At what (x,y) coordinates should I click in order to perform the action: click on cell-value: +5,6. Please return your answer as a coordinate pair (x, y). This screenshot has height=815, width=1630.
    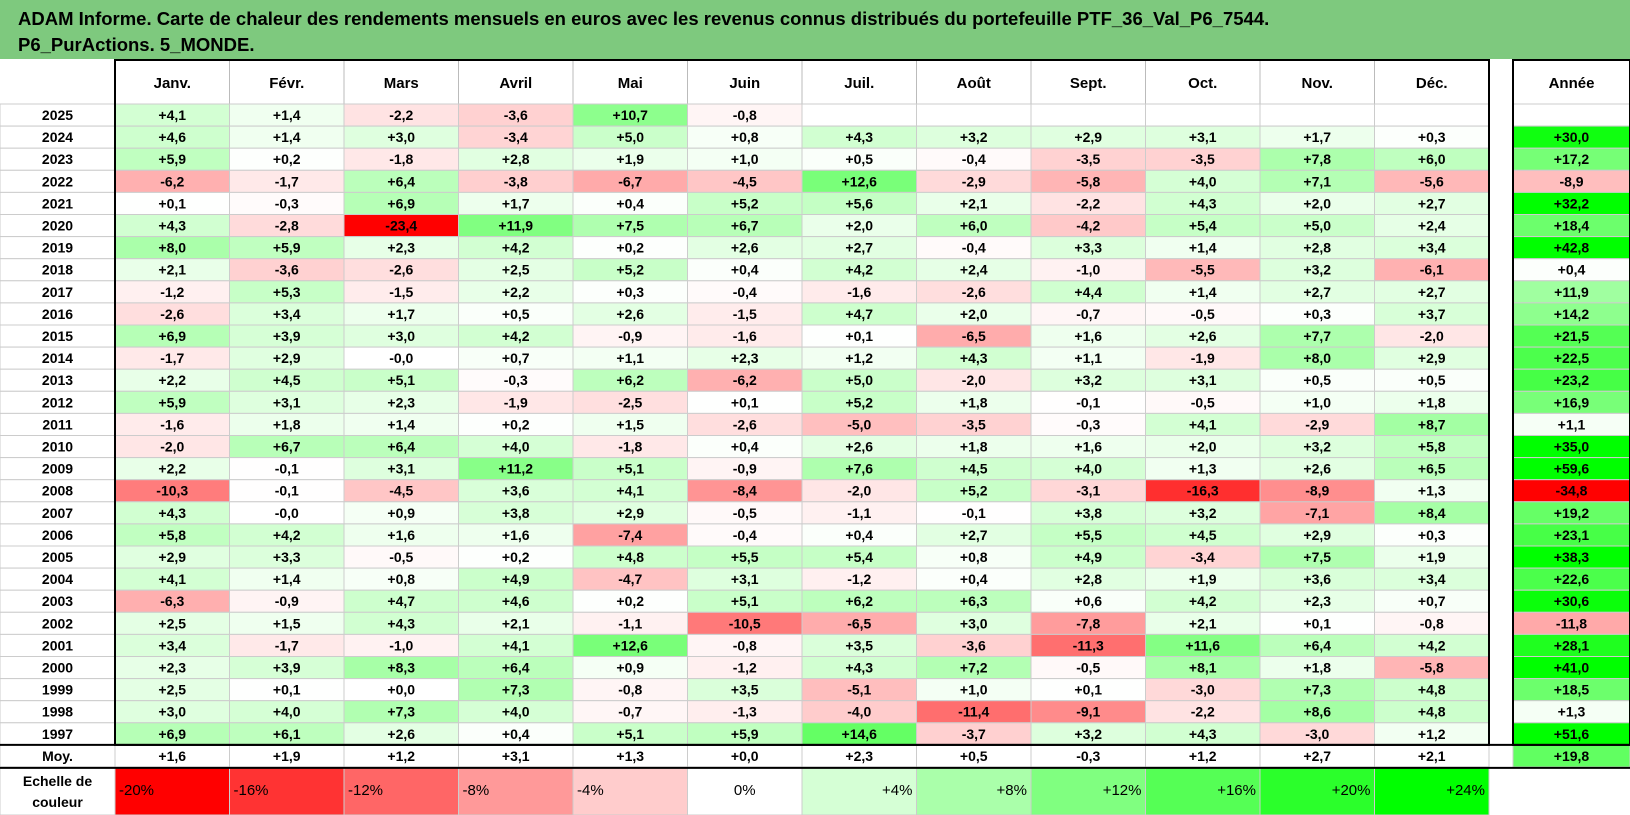
    Looking at the image, I should click on (859, 203).